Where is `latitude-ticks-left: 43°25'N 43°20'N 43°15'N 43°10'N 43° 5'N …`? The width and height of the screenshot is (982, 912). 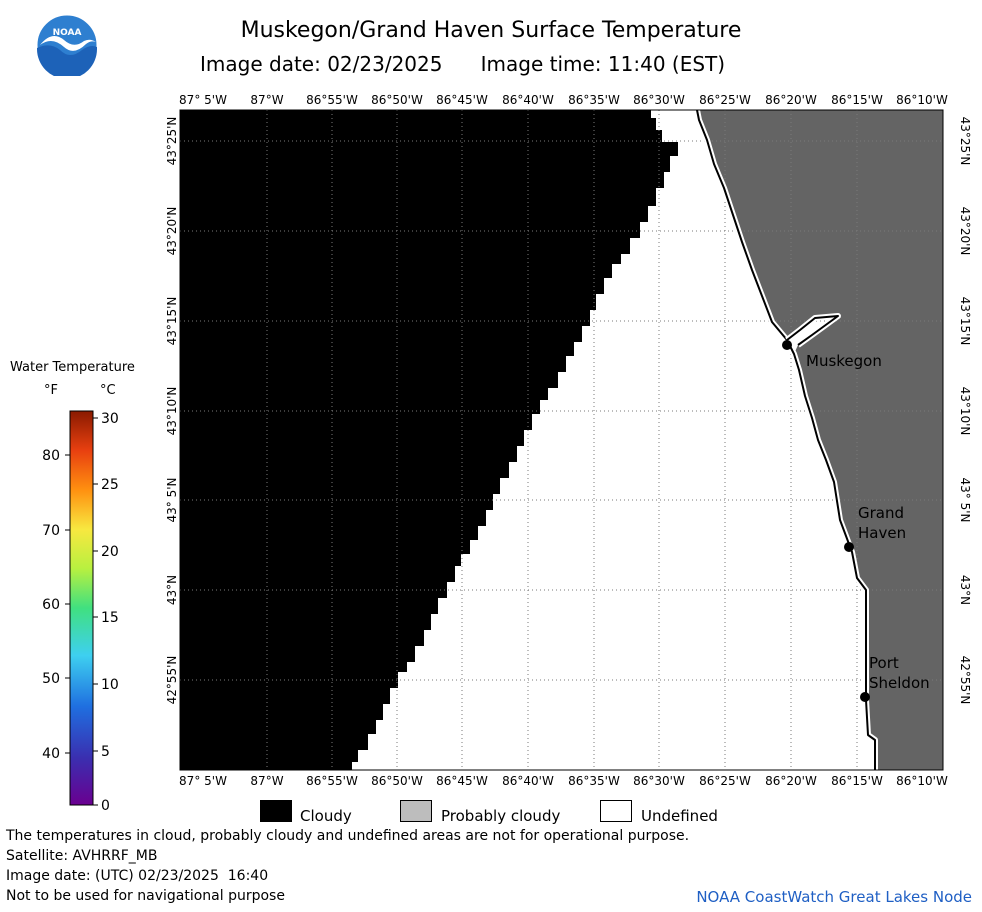 latitude-ticks-left: 43°25'N 43°20'N 43°15'N 43°10'N 43° 5'N … is located at coordinates (172, 411).